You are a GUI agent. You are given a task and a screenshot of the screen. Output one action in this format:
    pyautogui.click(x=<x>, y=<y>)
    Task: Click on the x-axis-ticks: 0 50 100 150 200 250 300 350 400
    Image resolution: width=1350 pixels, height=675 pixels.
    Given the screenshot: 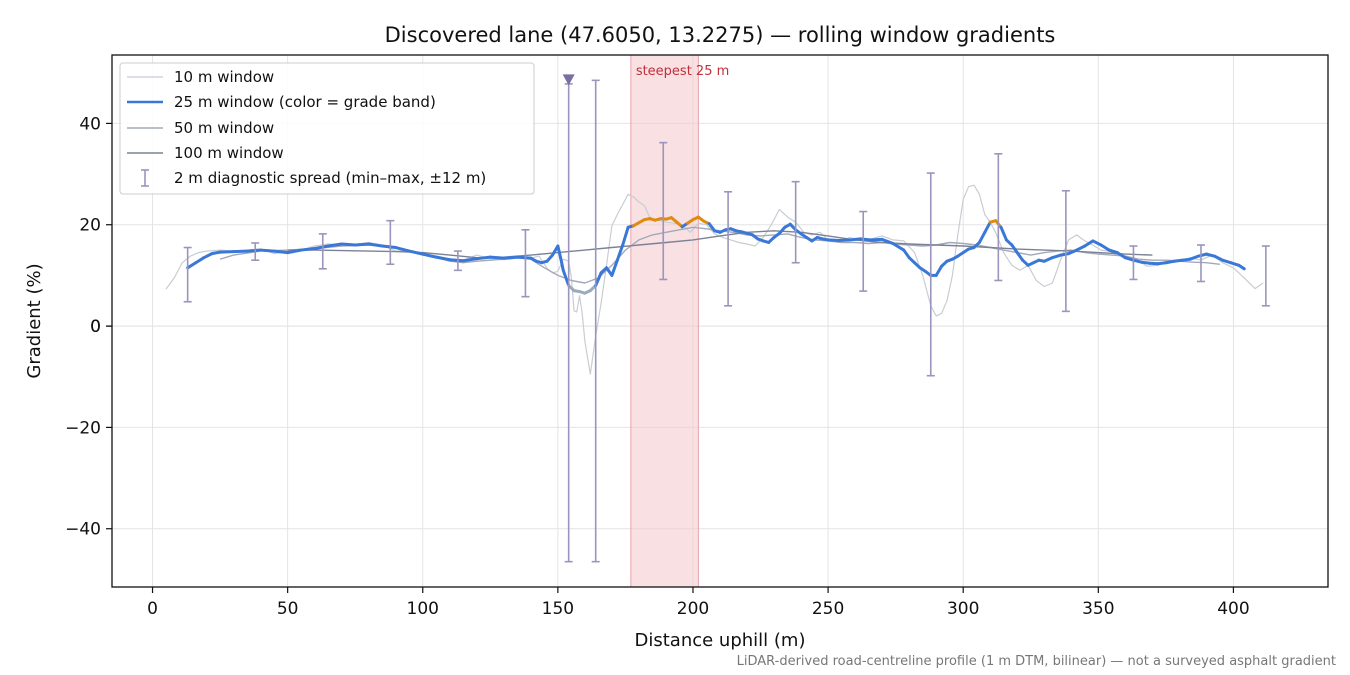 What is the action you would take?
    pyautogui.click(x=698, y=603)
    